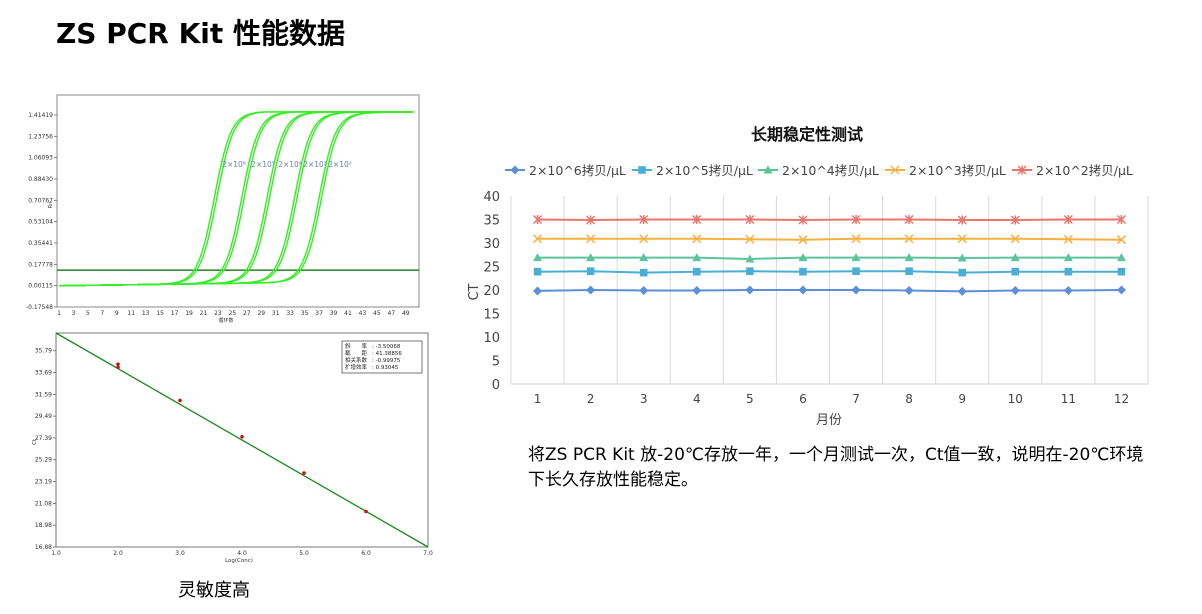 This screenshot has height=614, width=1202. What do you see at coordinates (385, 368) in the screenshot?
I see `std-stat-value: : 0.93045` at bounding box center [385, 368].